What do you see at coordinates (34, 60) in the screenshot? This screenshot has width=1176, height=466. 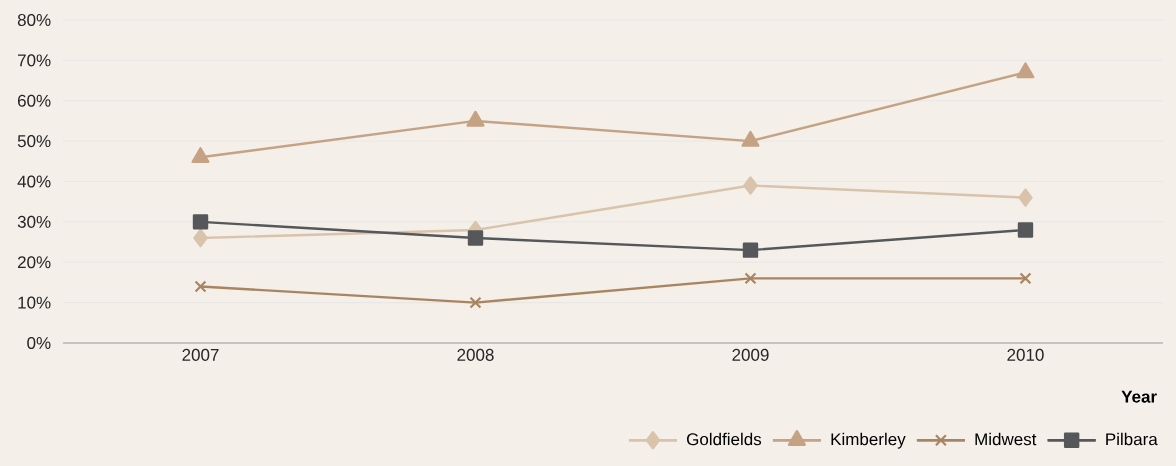 I see `y-tick-label: 70%` at bounding box center [34, 60].